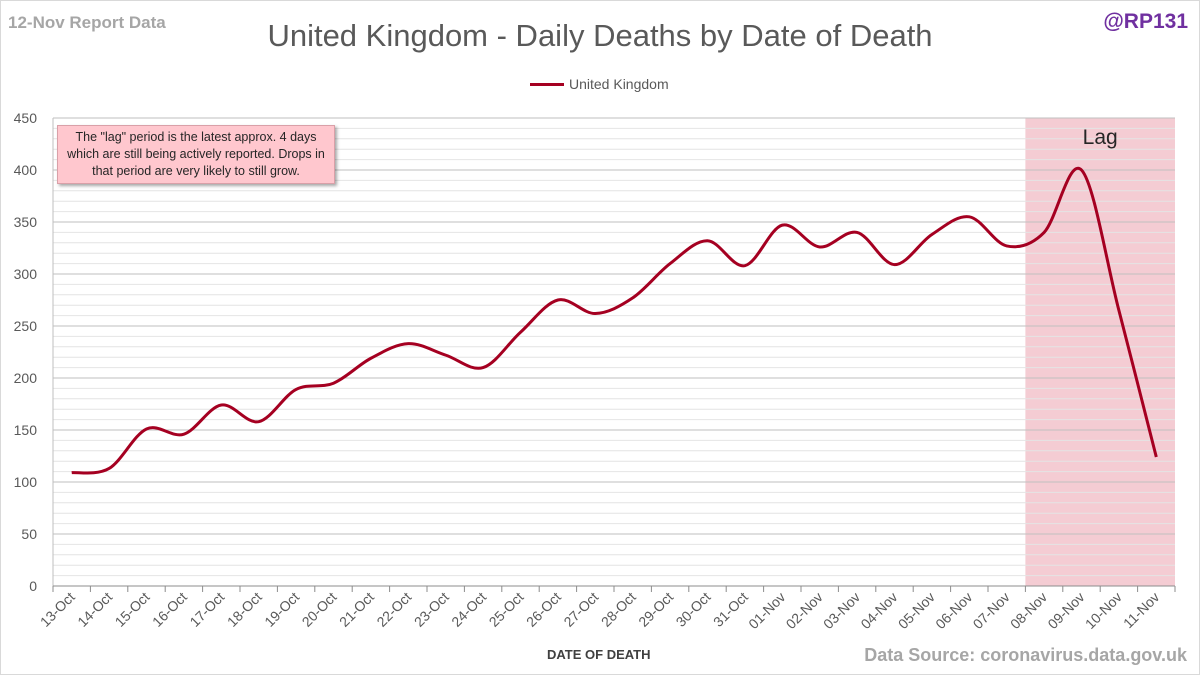 The width and height of the screenshot is (1200, 675). Describe the element at coordinates (730, 609) in the screenshot. I see `x-tick-label: 31-Oct` at that location.